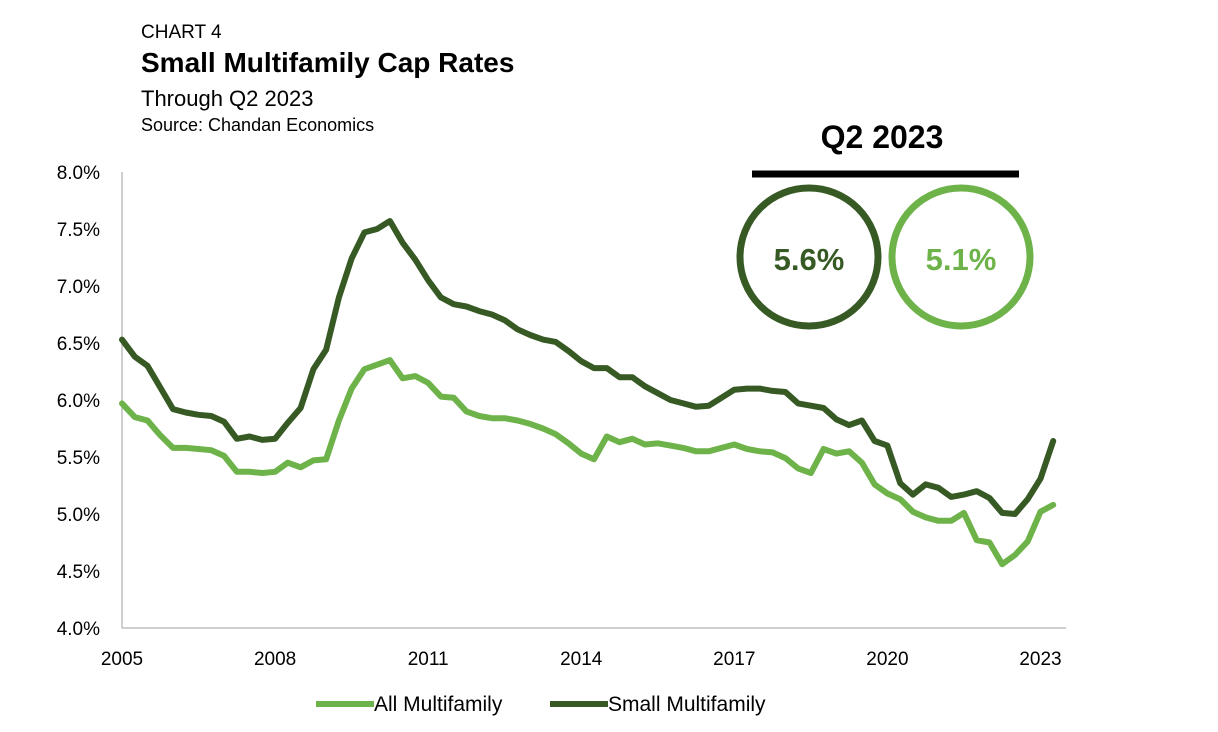  Describe the element at coordinates (882, 137) in the screenshot. I see `callout-title: Q2 2023` at that location.